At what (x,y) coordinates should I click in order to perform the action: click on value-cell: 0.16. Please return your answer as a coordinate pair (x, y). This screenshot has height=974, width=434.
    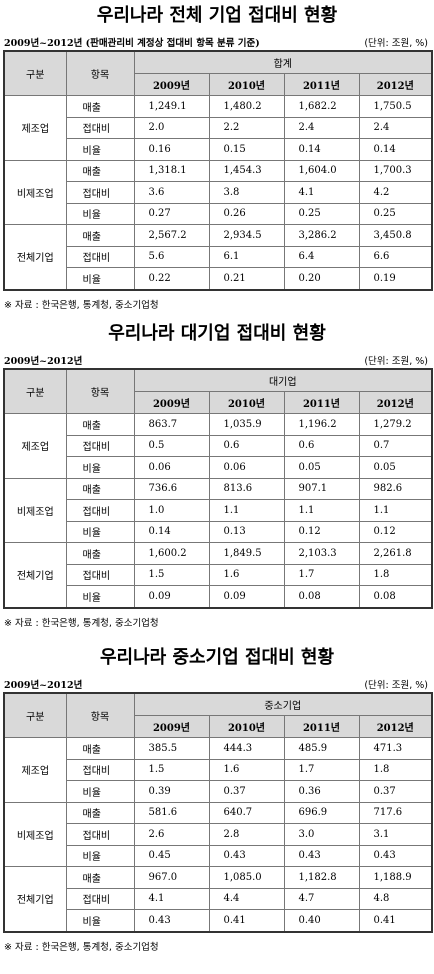
    Looking at the image, I should click on (171, 149).